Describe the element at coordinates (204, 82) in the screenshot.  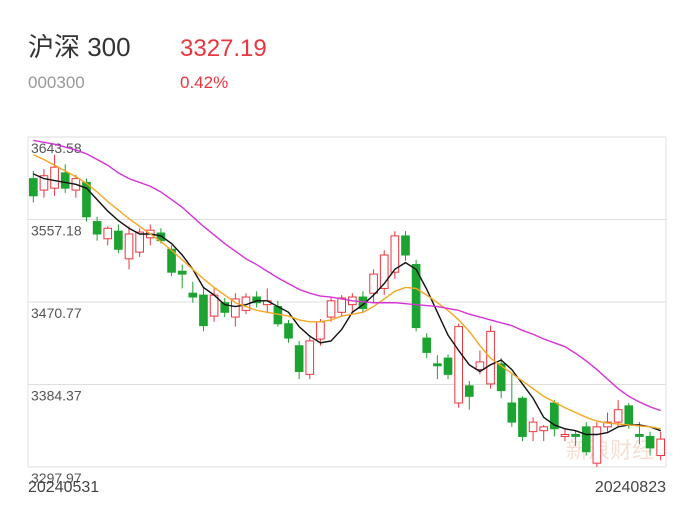
I see `index-change: 0.42%` at that location.